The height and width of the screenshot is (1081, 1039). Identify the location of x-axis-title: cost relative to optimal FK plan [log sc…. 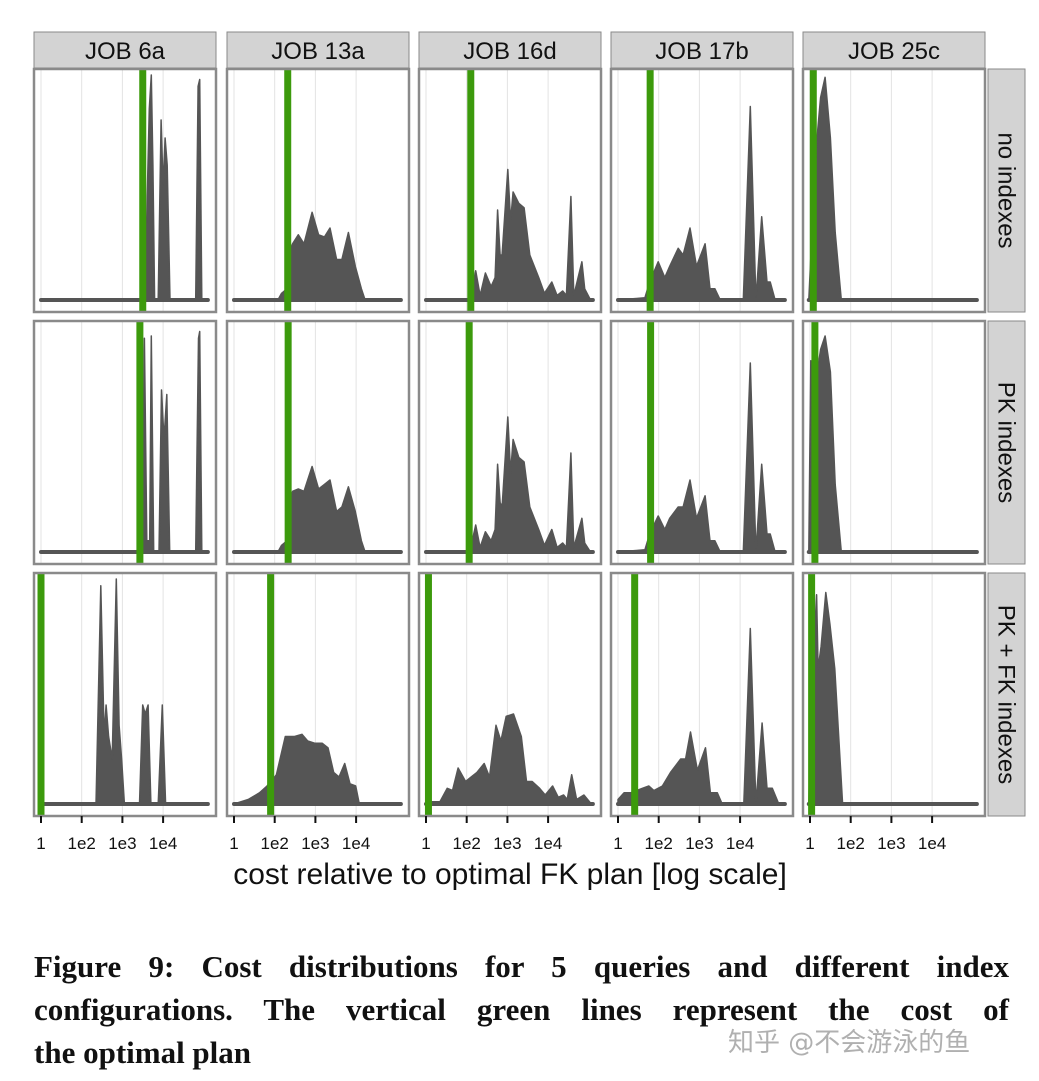
(510, 874).